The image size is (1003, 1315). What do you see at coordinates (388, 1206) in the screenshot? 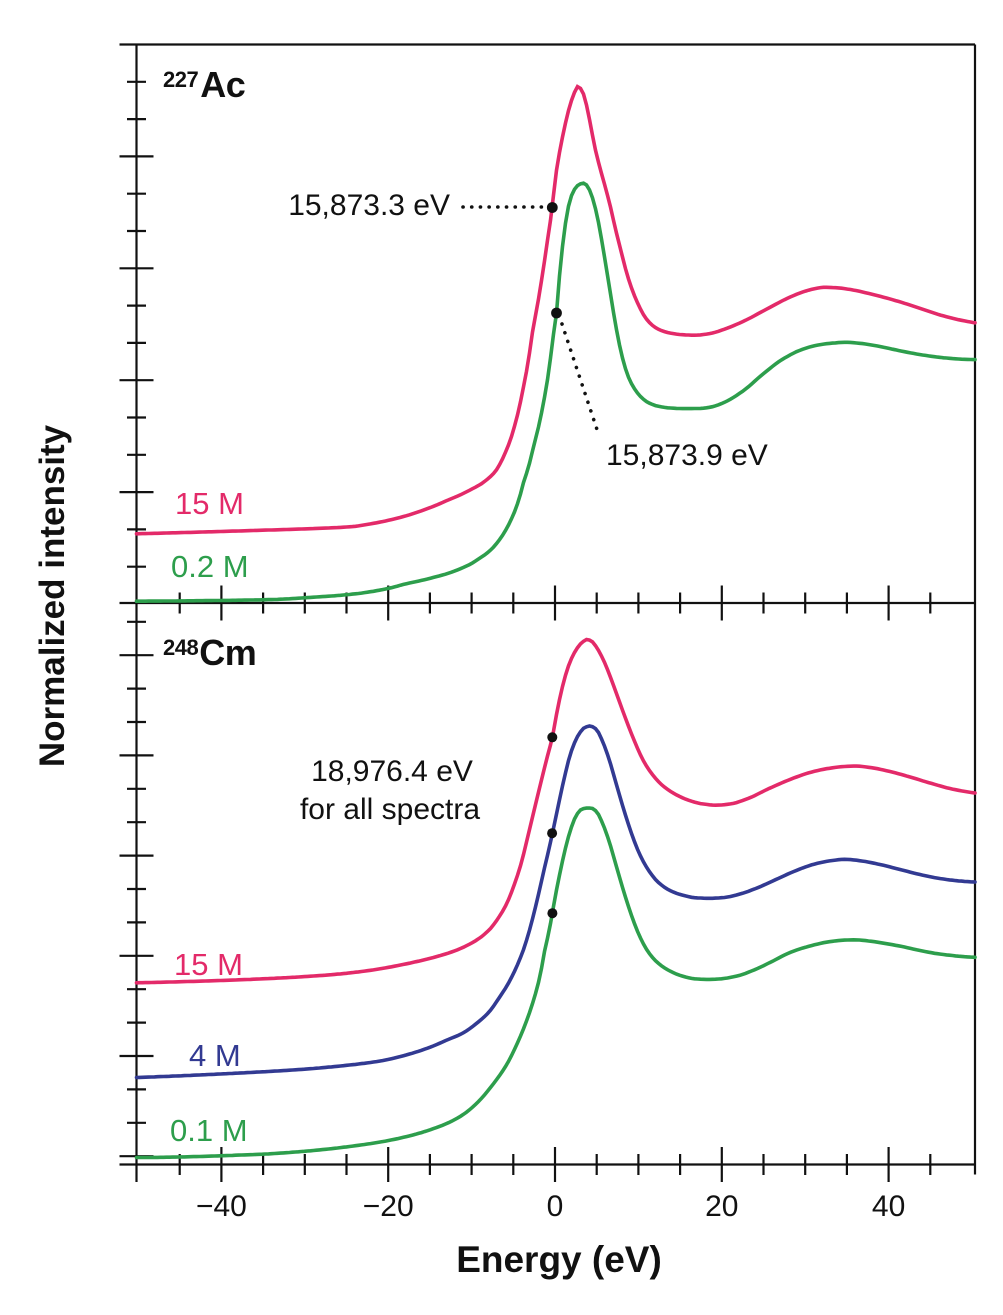
I see `svg-text: −20` at bounding box center [388, 1206].